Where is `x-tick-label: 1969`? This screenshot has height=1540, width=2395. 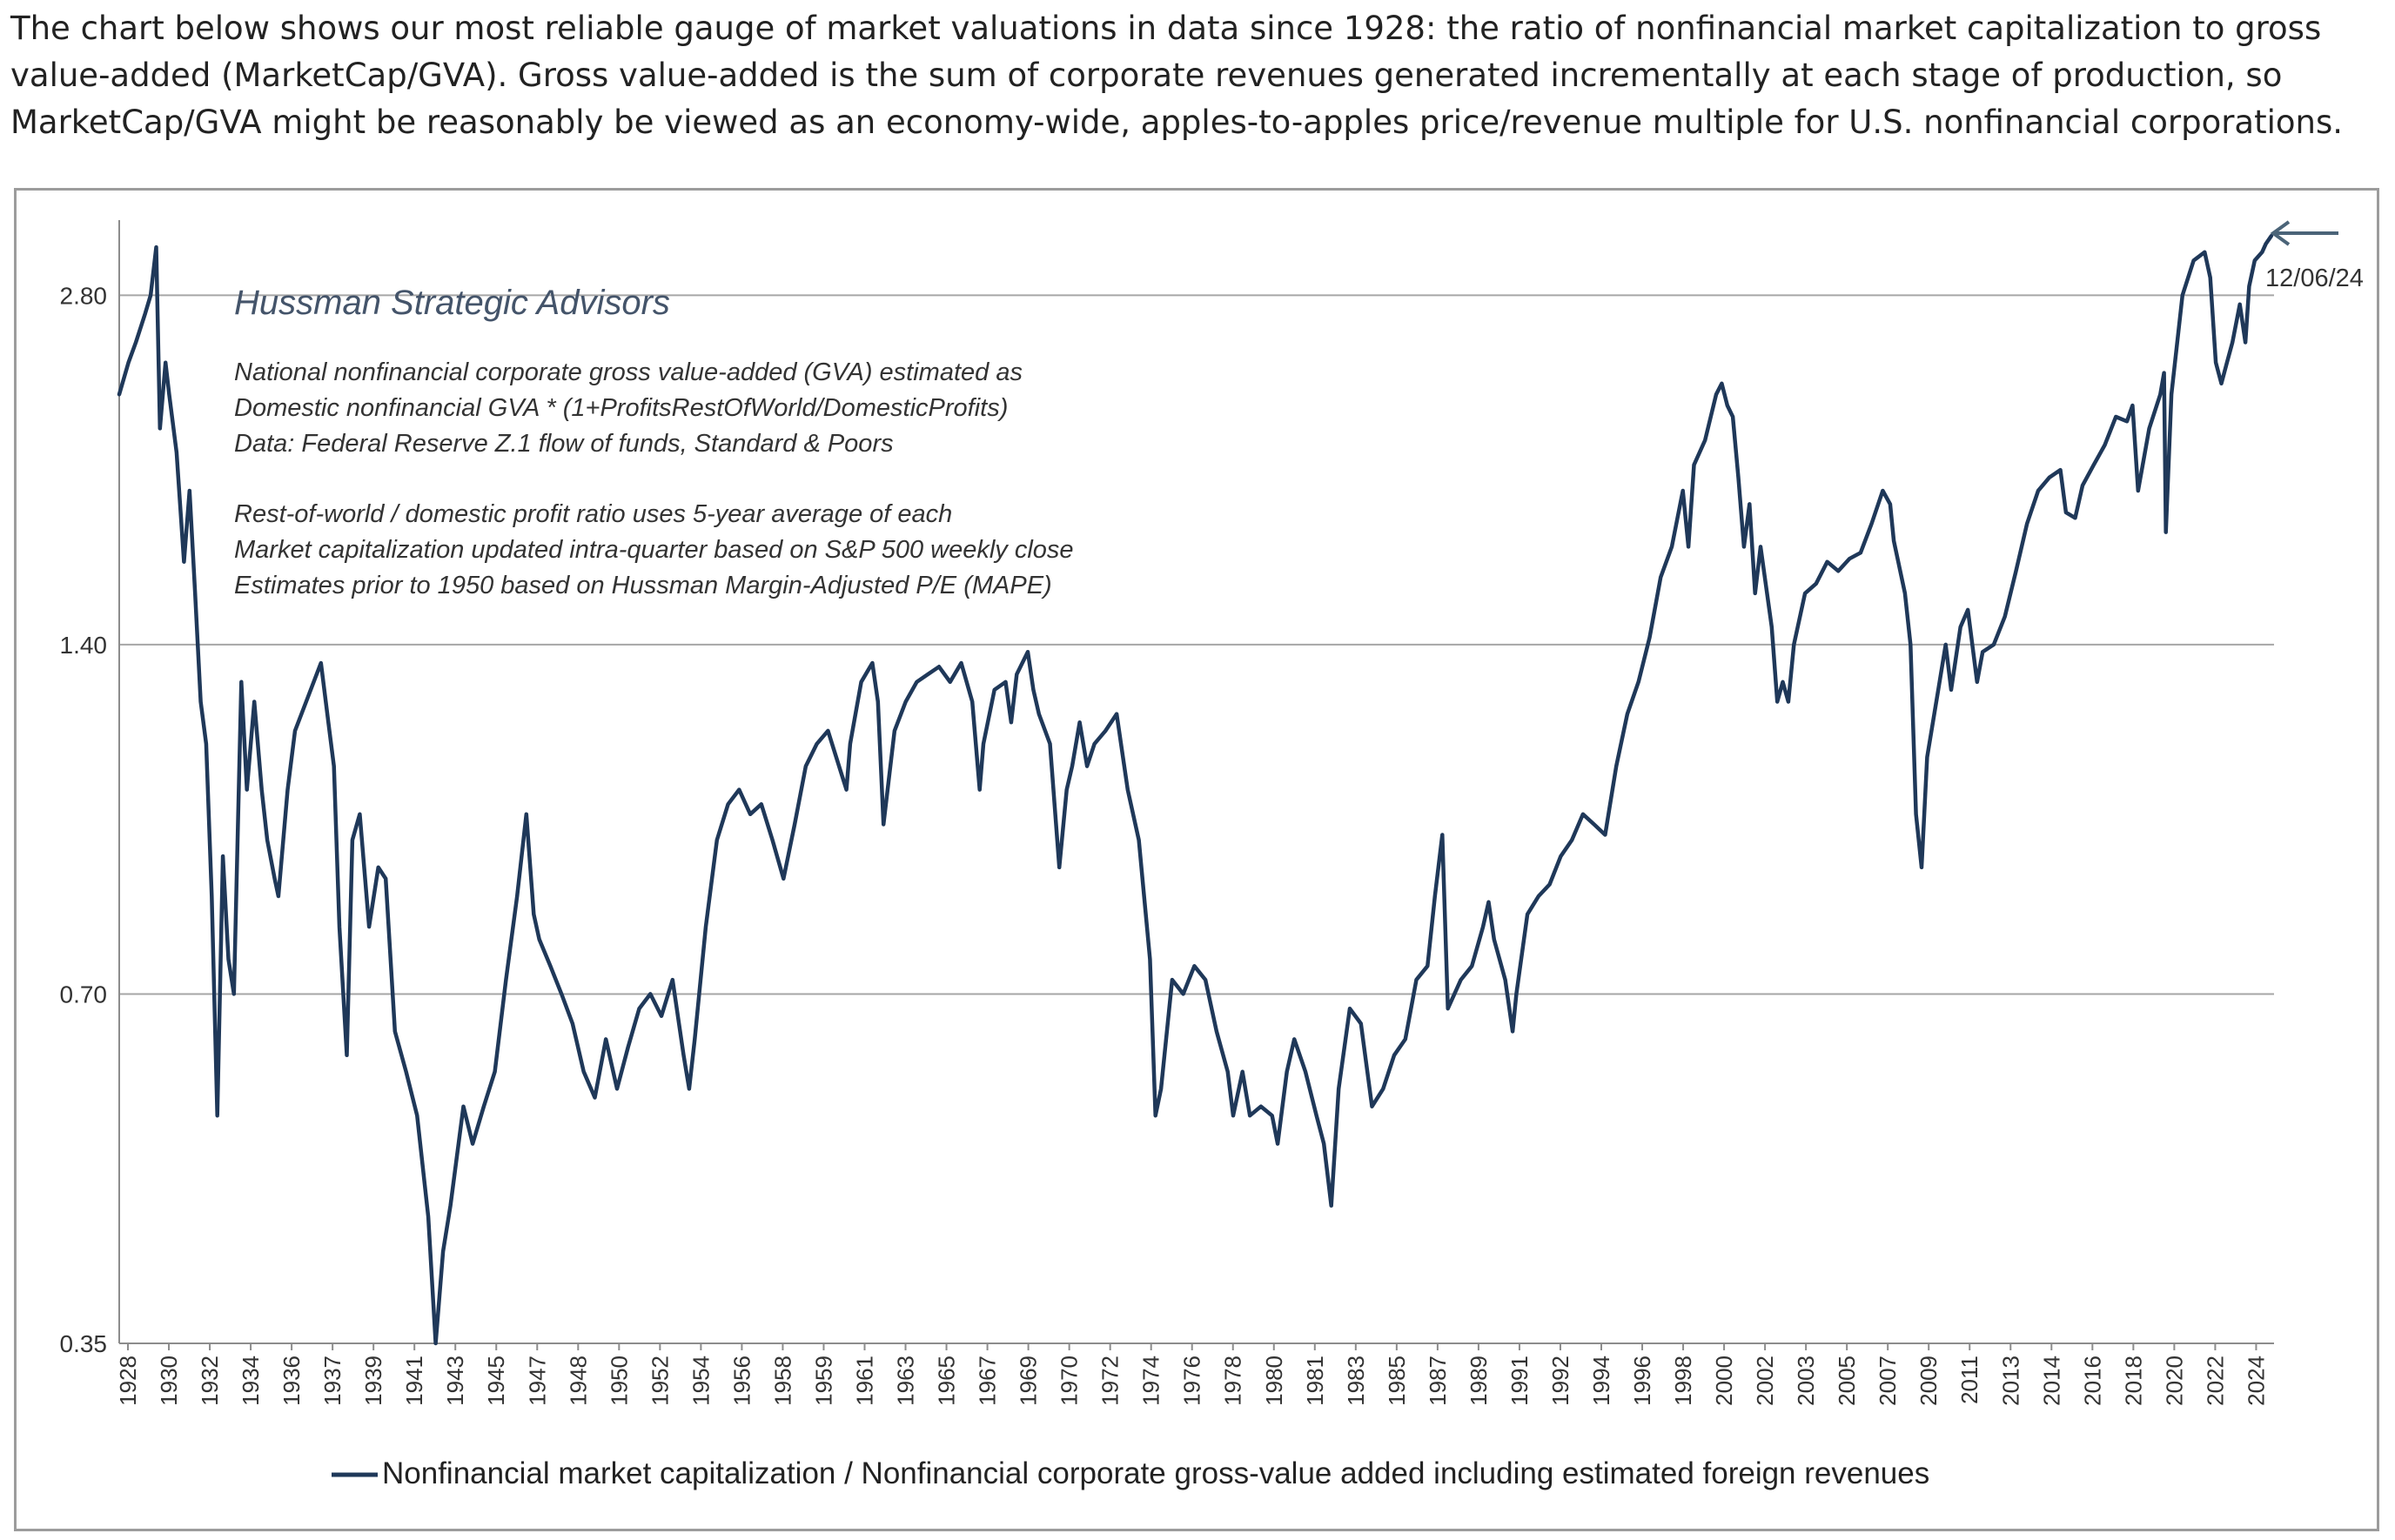 x-tick-label: 1969 is located at coordinates (1029, 1381).